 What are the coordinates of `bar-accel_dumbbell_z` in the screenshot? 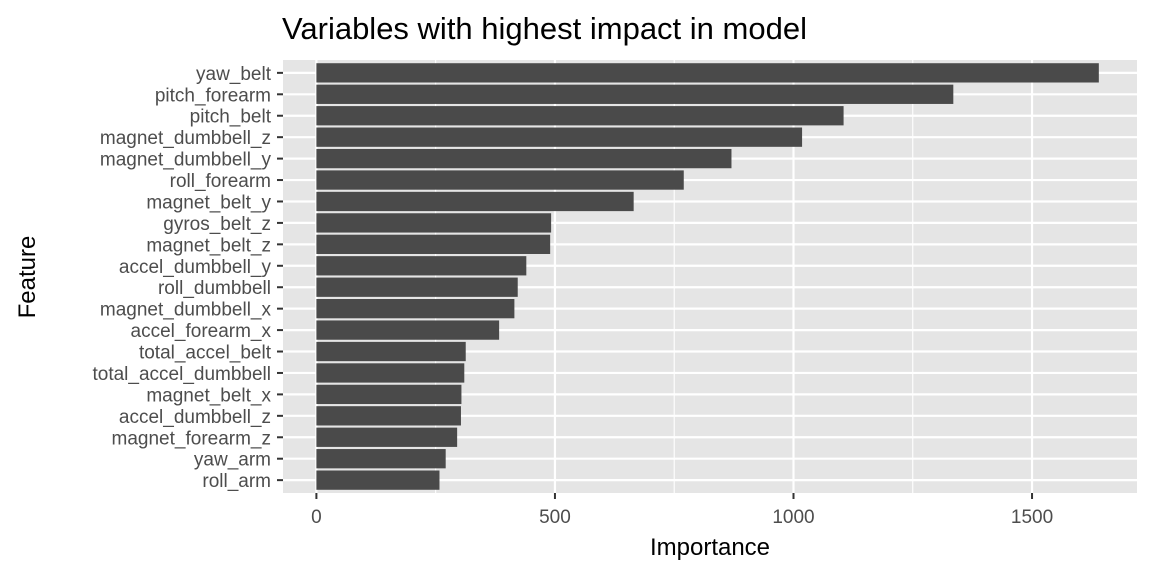 It's located at (388, 416).